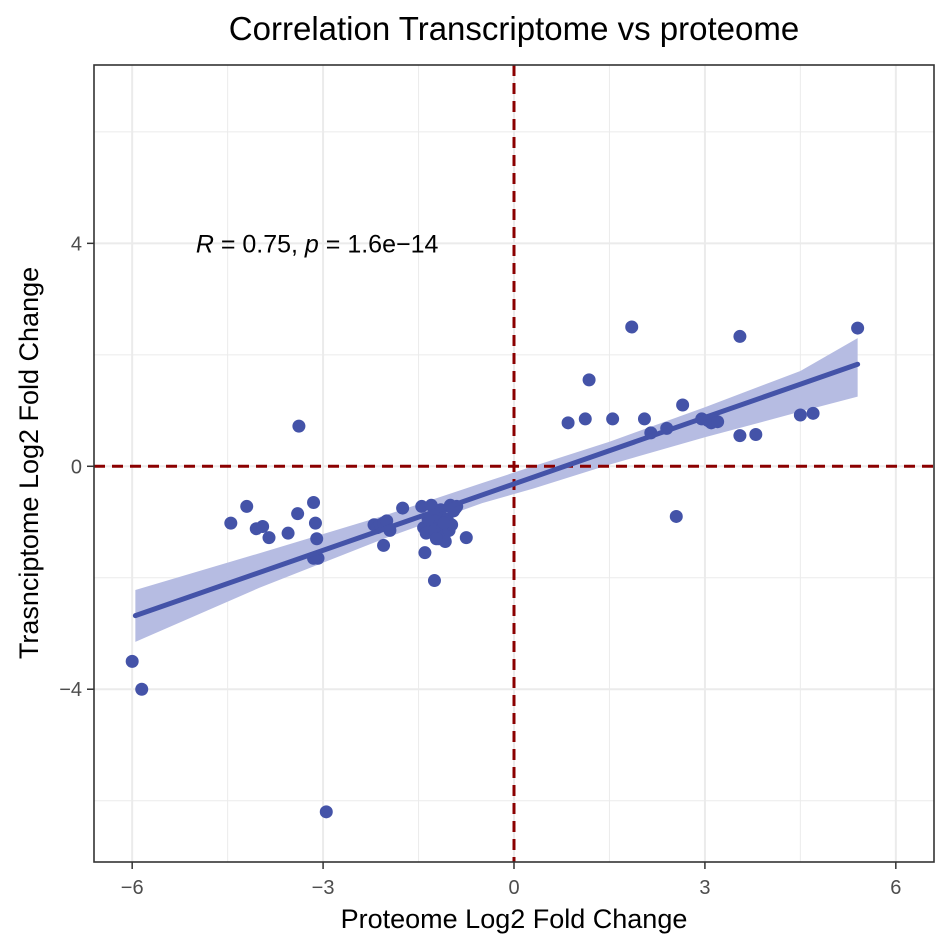 This screenshot has width=950, height=950. Describe the element at coordinates (514, 919) in the screenshot. I see `x-axis-title: Proteome Log2 Fold Change` at that location.